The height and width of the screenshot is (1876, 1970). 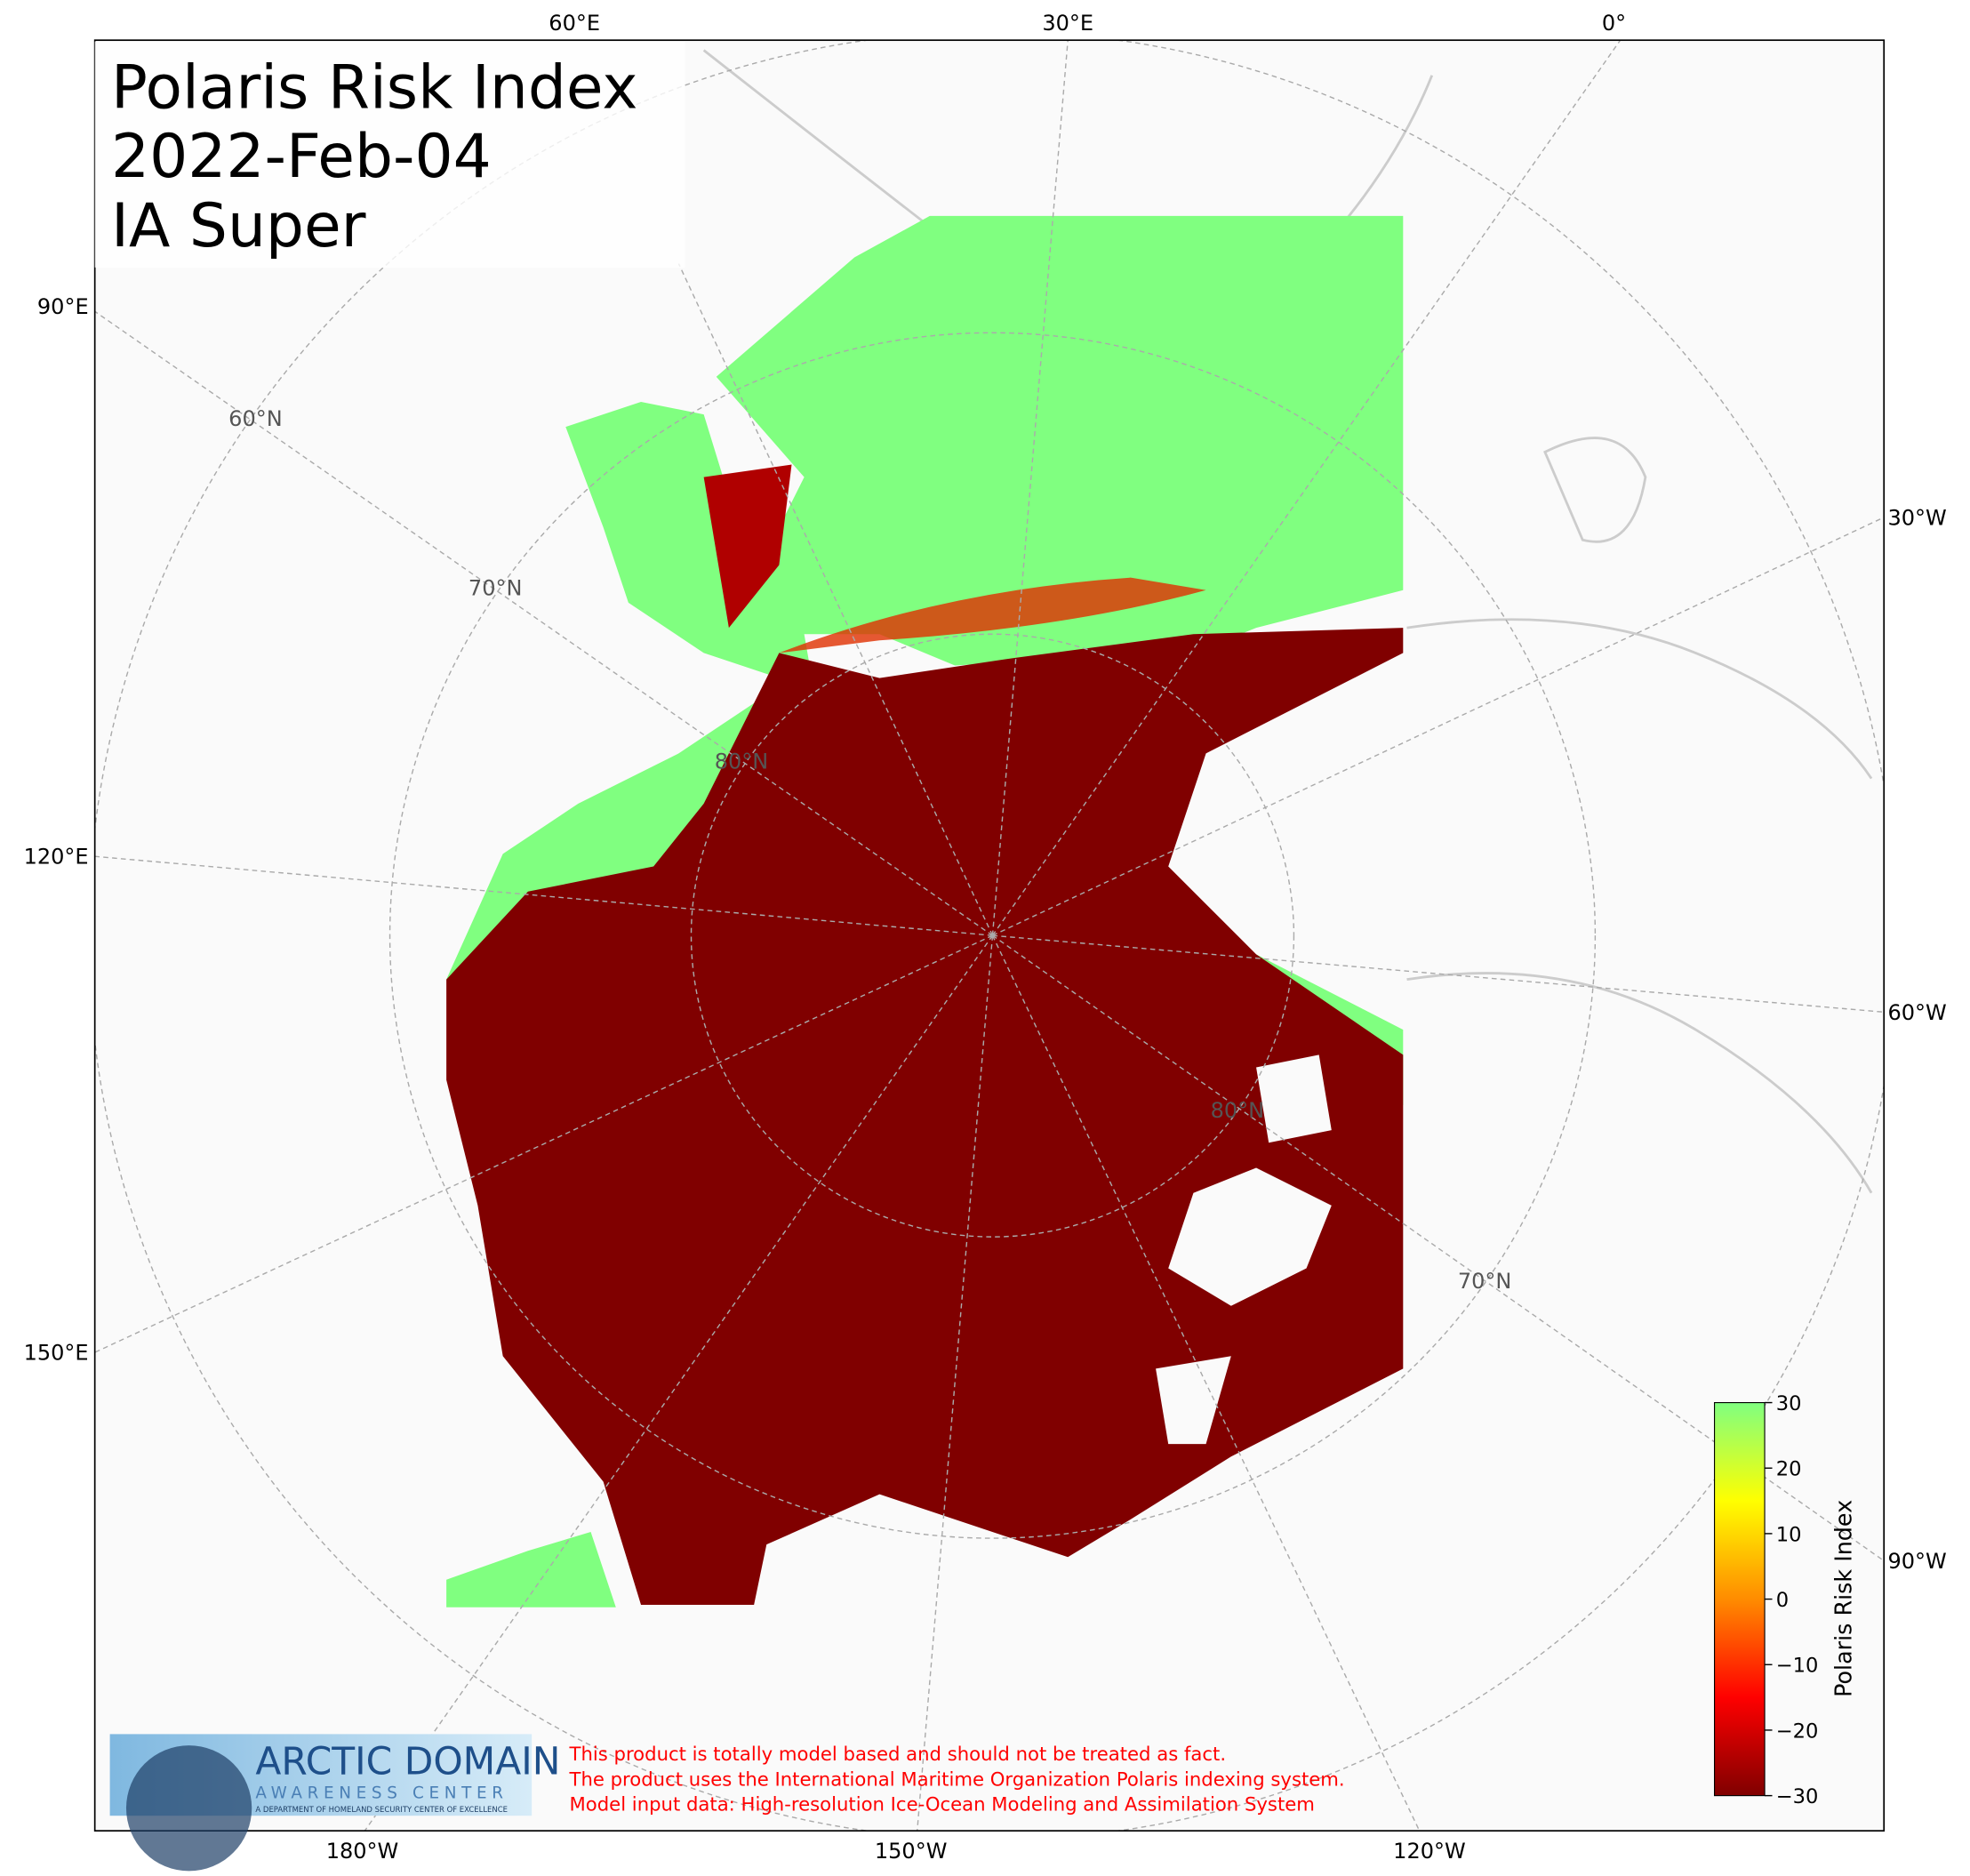 I want to click on longitude-label: 60°W, so click(x=1916, y=1012).